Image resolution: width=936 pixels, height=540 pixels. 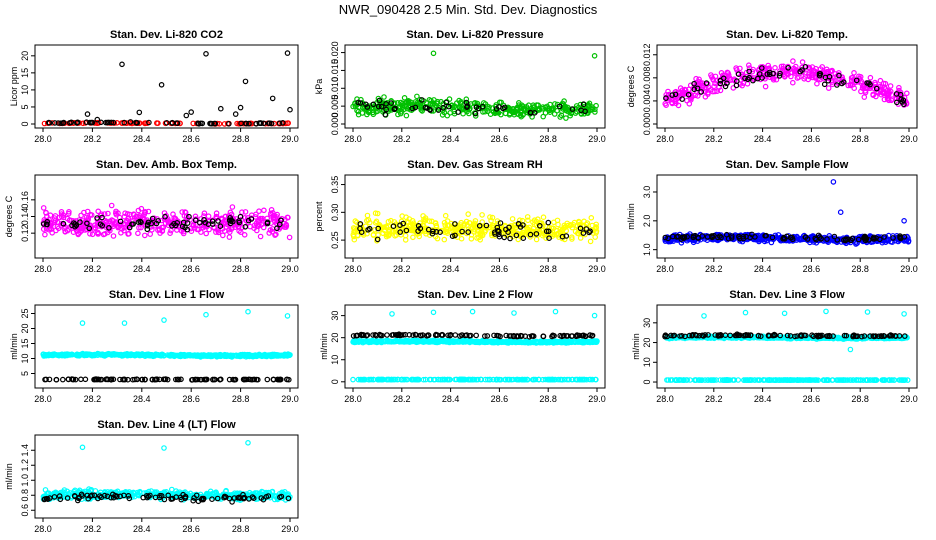 I want to click on x-tick-label: 28.4, so click(x=763, y=139).